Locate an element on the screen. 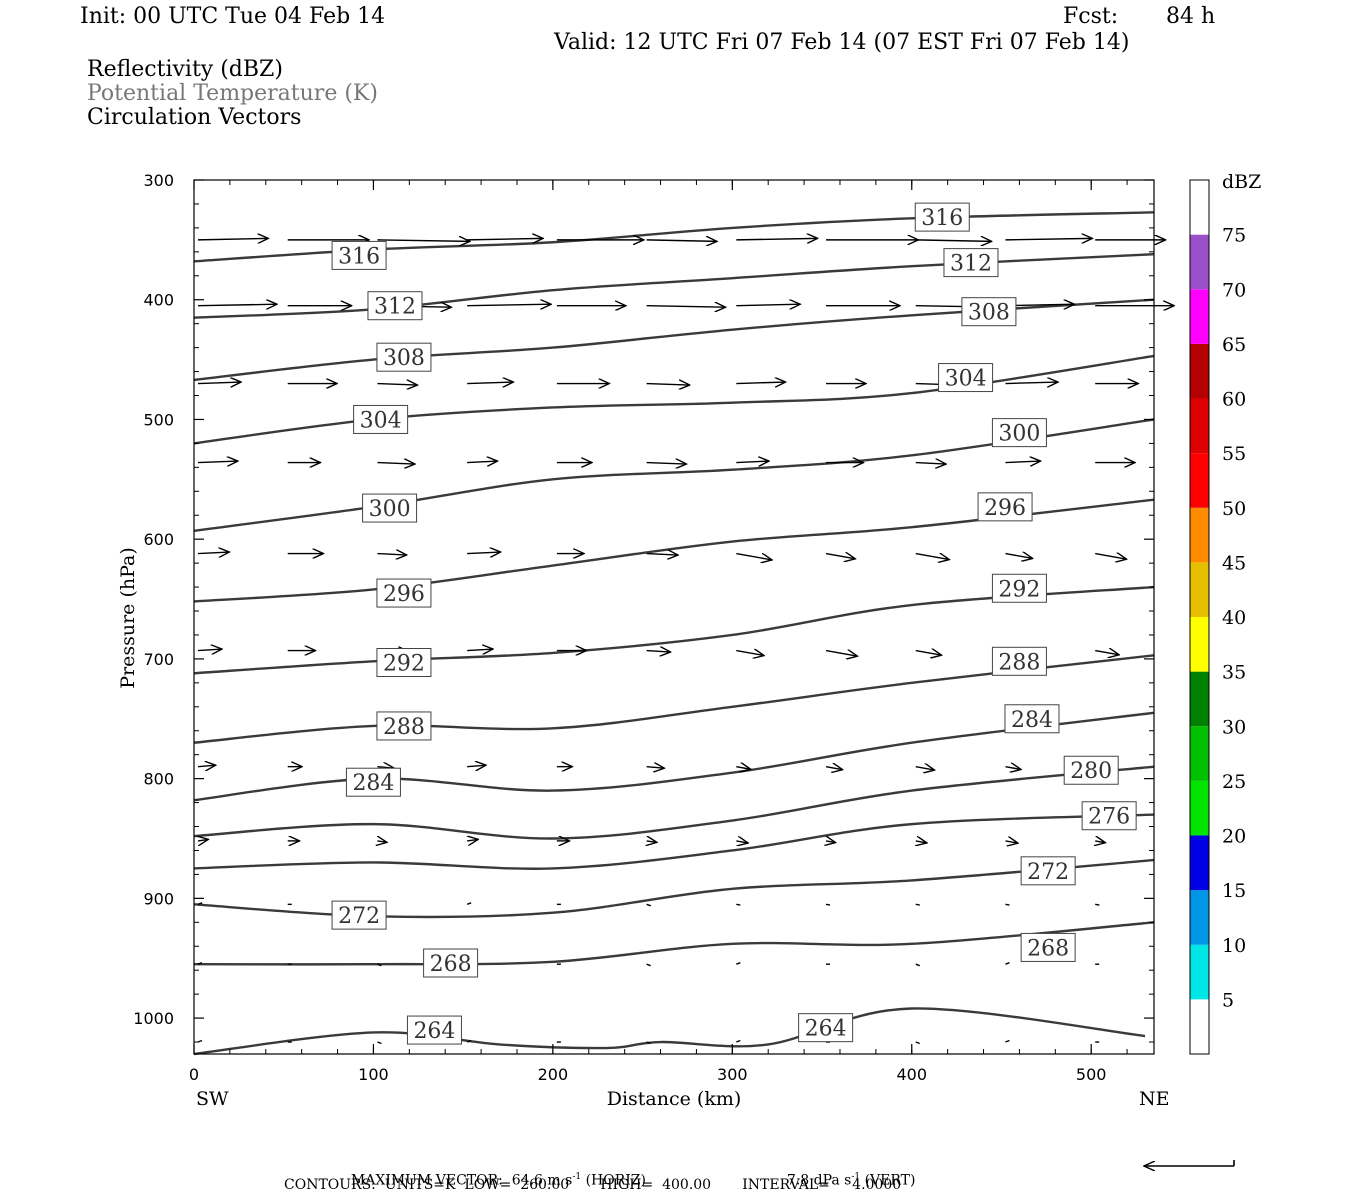 The image size is (1350, 1200). colorbar-level-label: 55 is located at coordinates (1234, 454).